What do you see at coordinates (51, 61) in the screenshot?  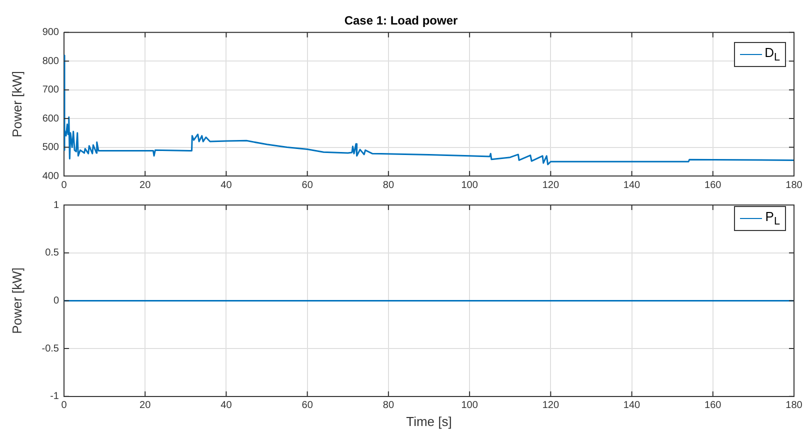 I see `y-tick-label: 800` at bounding box center [51, 61].